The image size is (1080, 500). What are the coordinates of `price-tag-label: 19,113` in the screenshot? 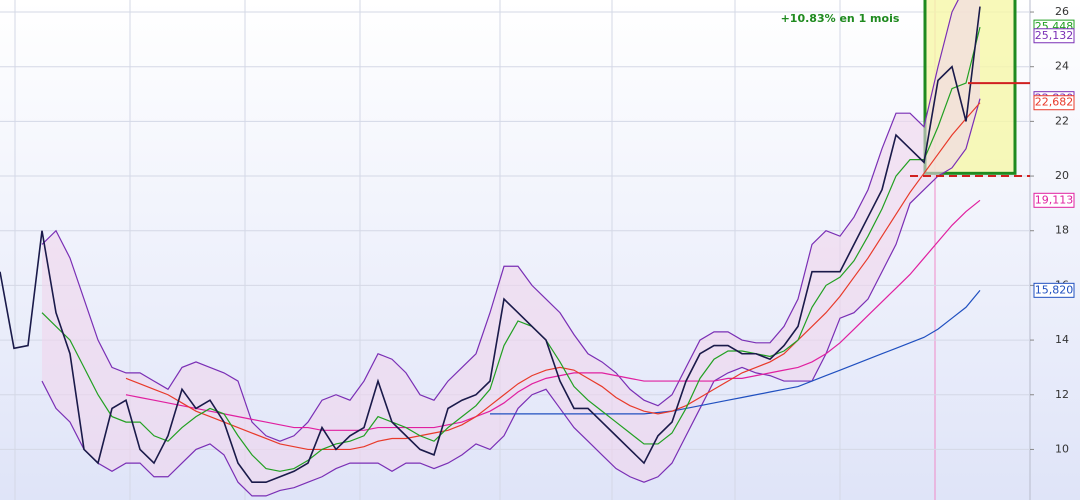 It's located at (1054, 199).